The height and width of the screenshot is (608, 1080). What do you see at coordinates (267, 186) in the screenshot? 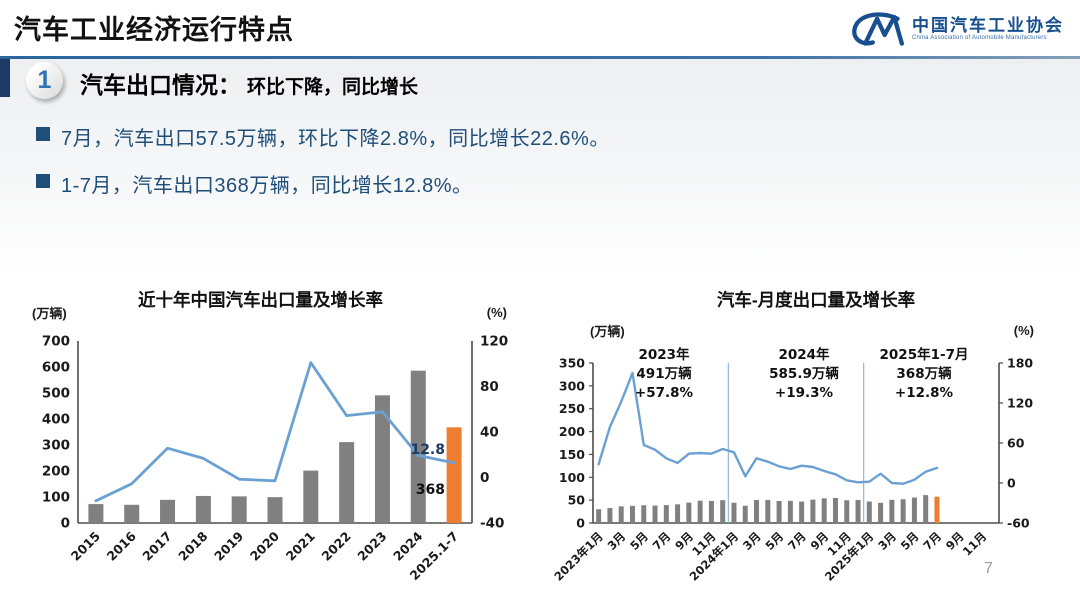
I see `bullet-text-2: 1-7月，汽车出口368万辆，同比增长12.8%。` at bounding box center [267, 186].